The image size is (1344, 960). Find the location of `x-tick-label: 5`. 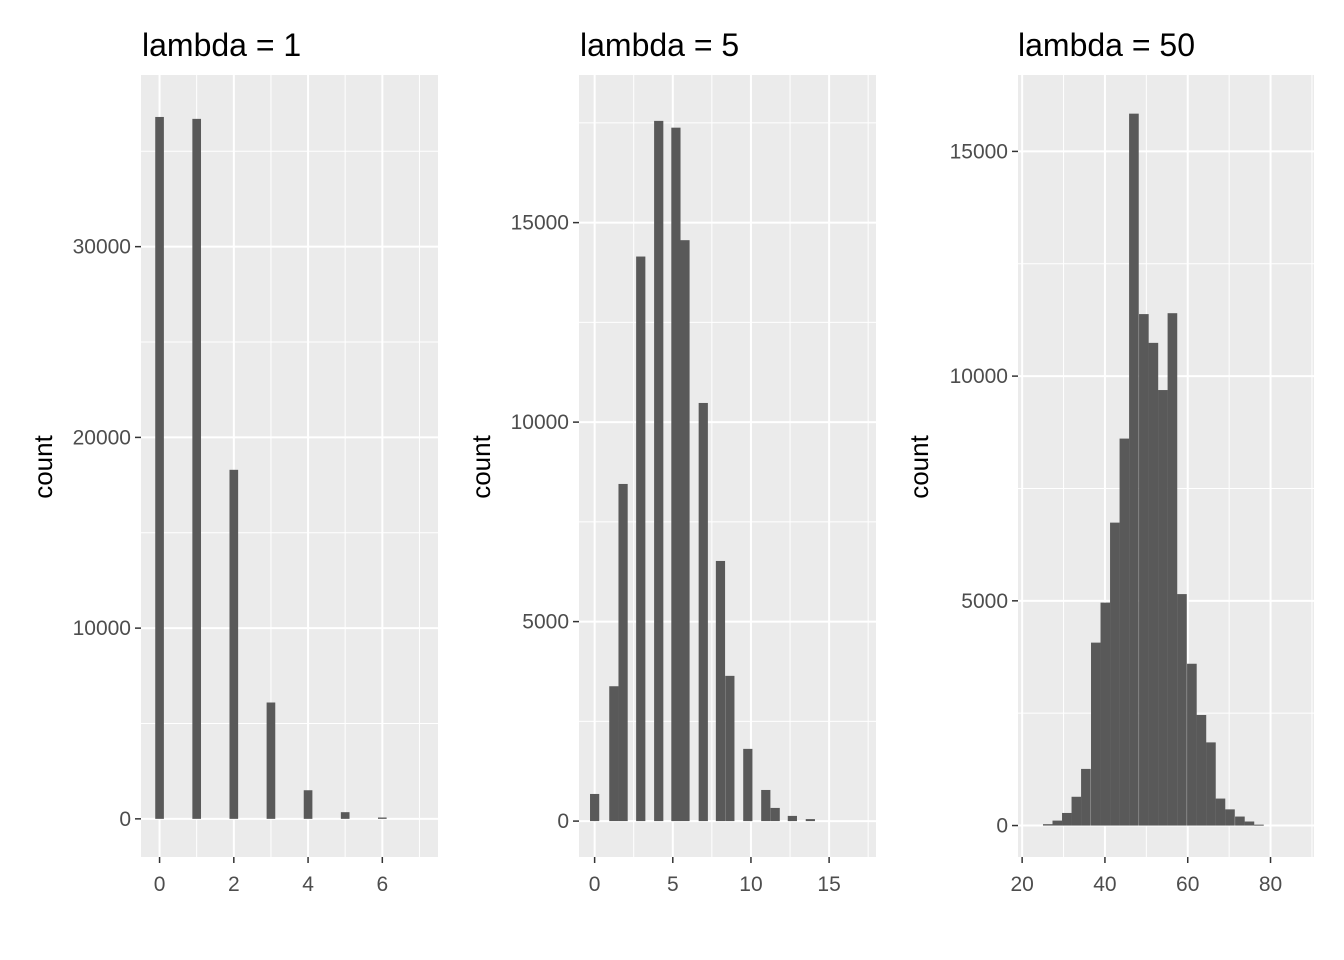

x-tick-label: 5 is located at coordinates (673, 884).